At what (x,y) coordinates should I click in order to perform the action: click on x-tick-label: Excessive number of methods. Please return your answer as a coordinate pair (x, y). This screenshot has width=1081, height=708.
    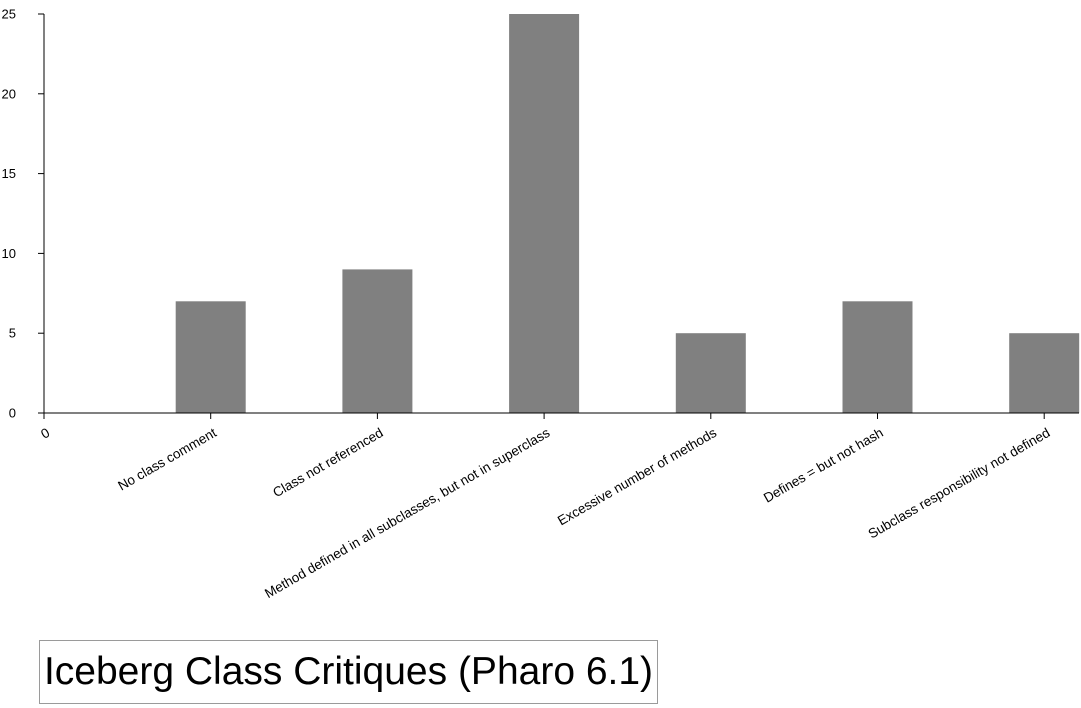
    Looking at the image, I should click on (637, 477).